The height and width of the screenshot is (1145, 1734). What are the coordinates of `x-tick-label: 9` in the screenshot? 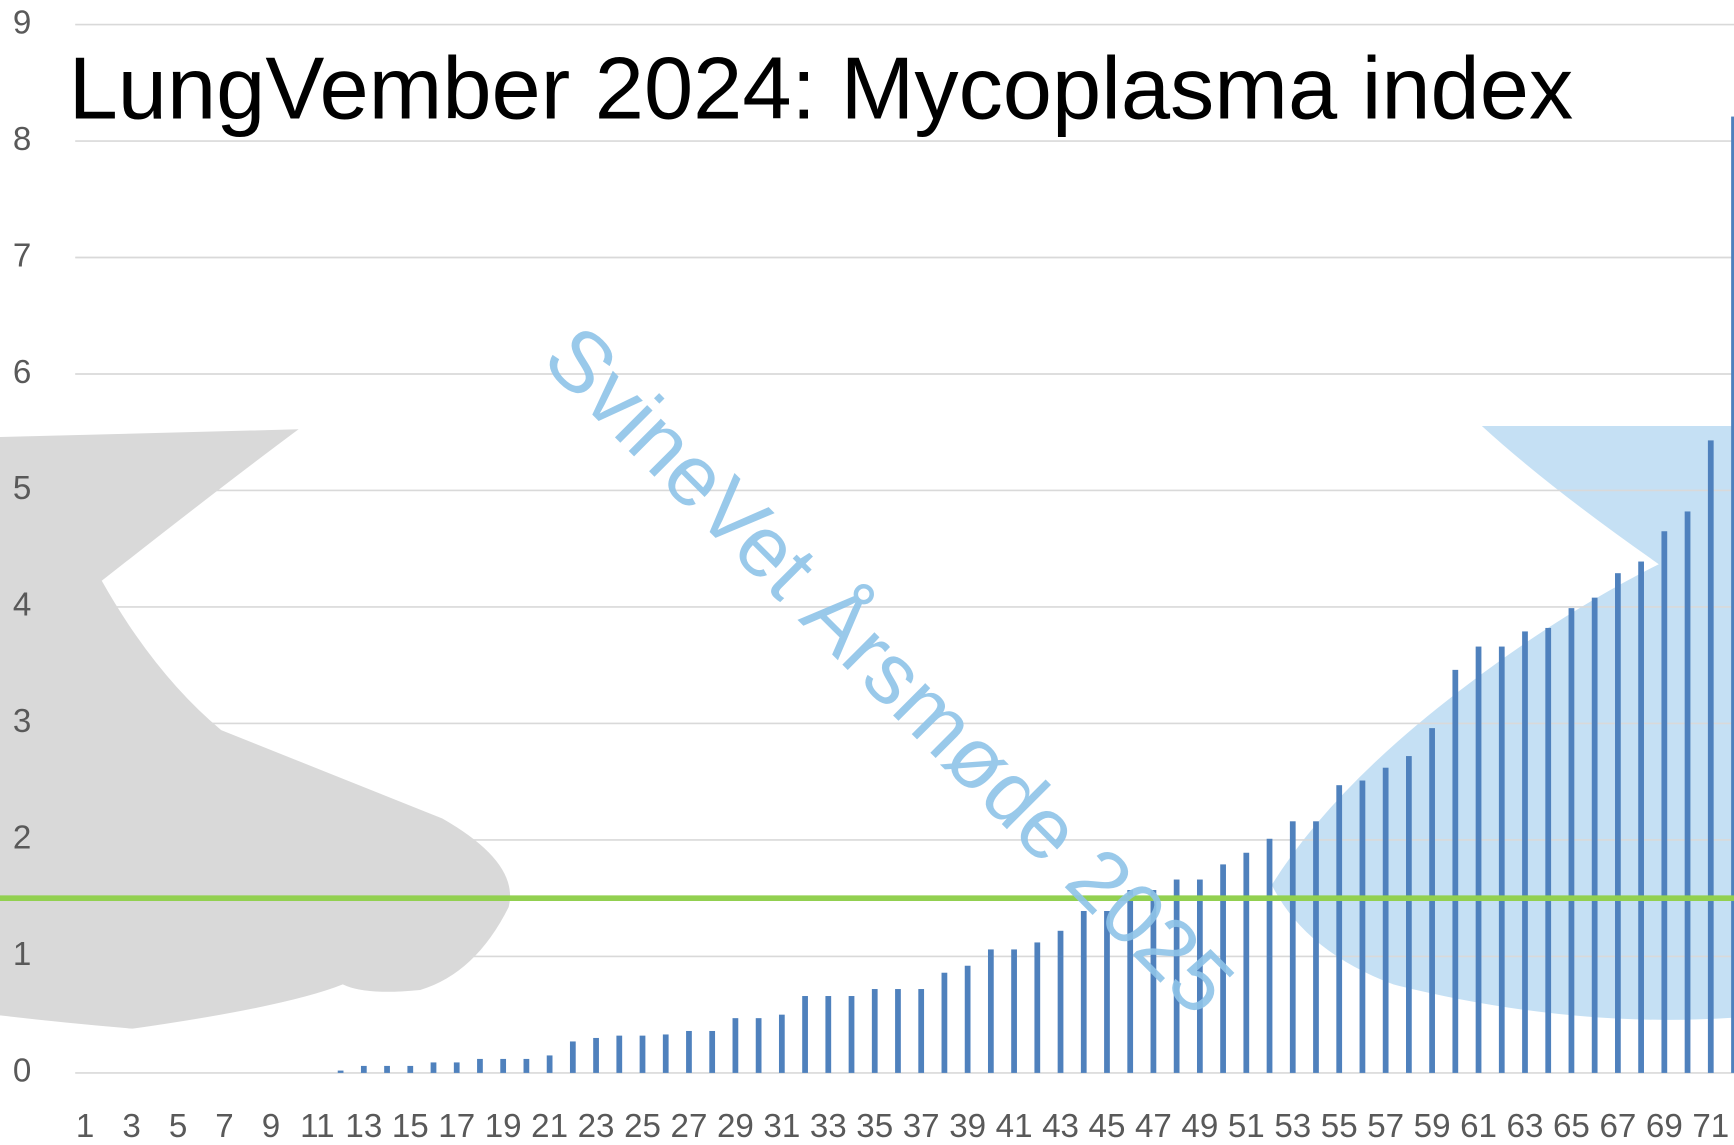 It's located at (271, 1126).